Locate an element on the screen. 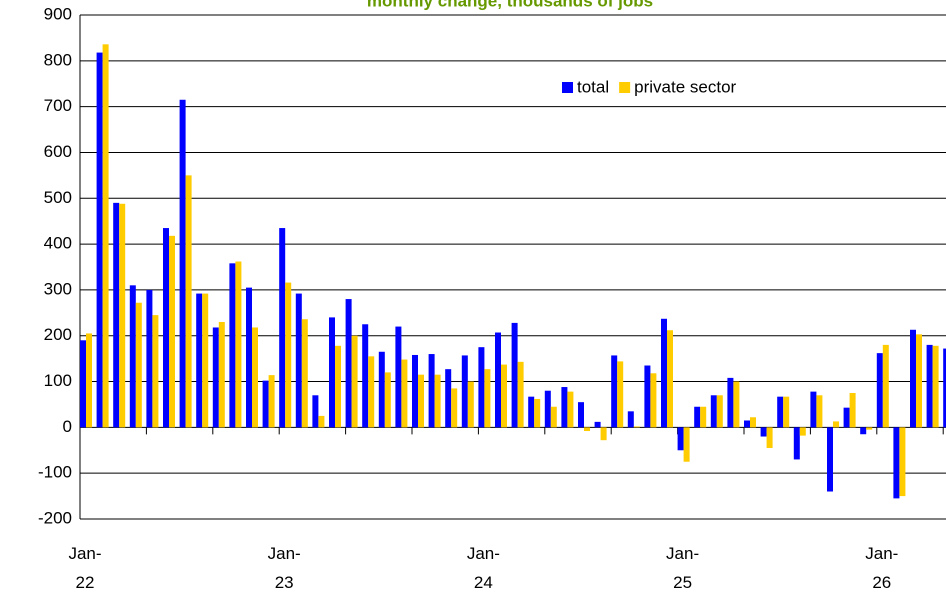 This screenshot has height=595, width=946. legend-label: private sector is located at coordinates (685, 86).